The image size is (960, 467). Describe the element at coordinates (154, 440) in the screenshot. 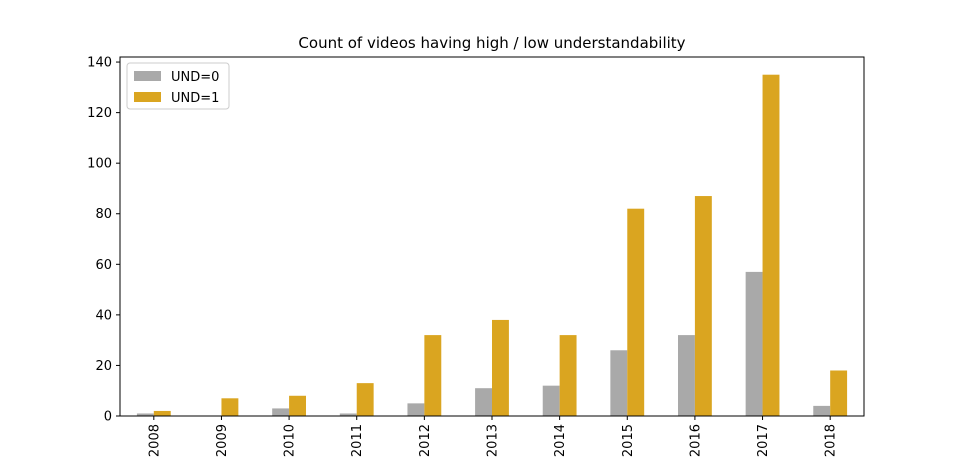

I see `x-tick-label: 2008` at that location.